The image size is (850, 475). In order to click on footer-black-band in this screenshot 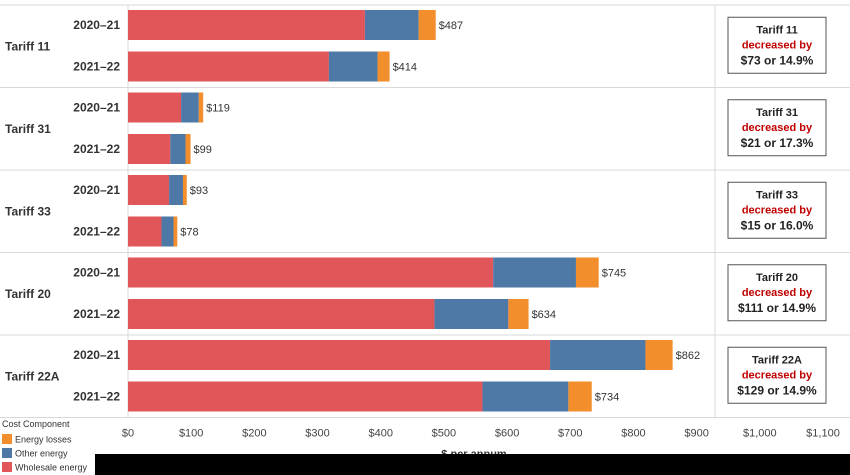, I will do `click(472, 464)`.